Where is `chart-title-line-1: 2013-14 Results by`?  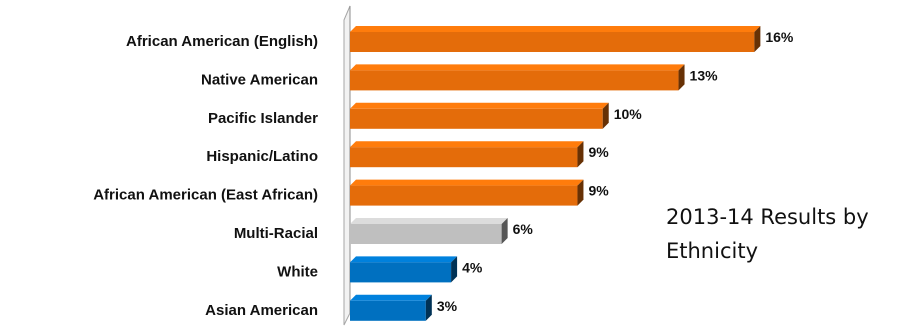
chart-title-line-1: 2013-14 Results by is located at coordinates (767, 217).